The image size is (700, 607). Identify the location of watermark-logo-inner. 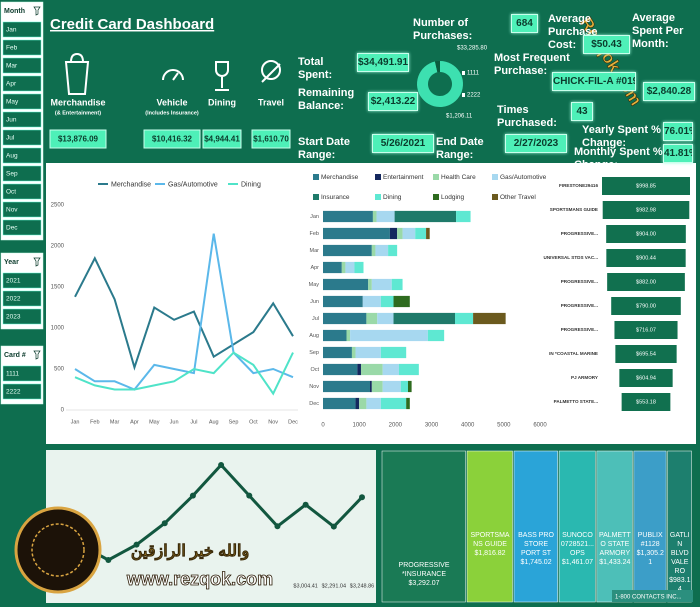
(58, 550).